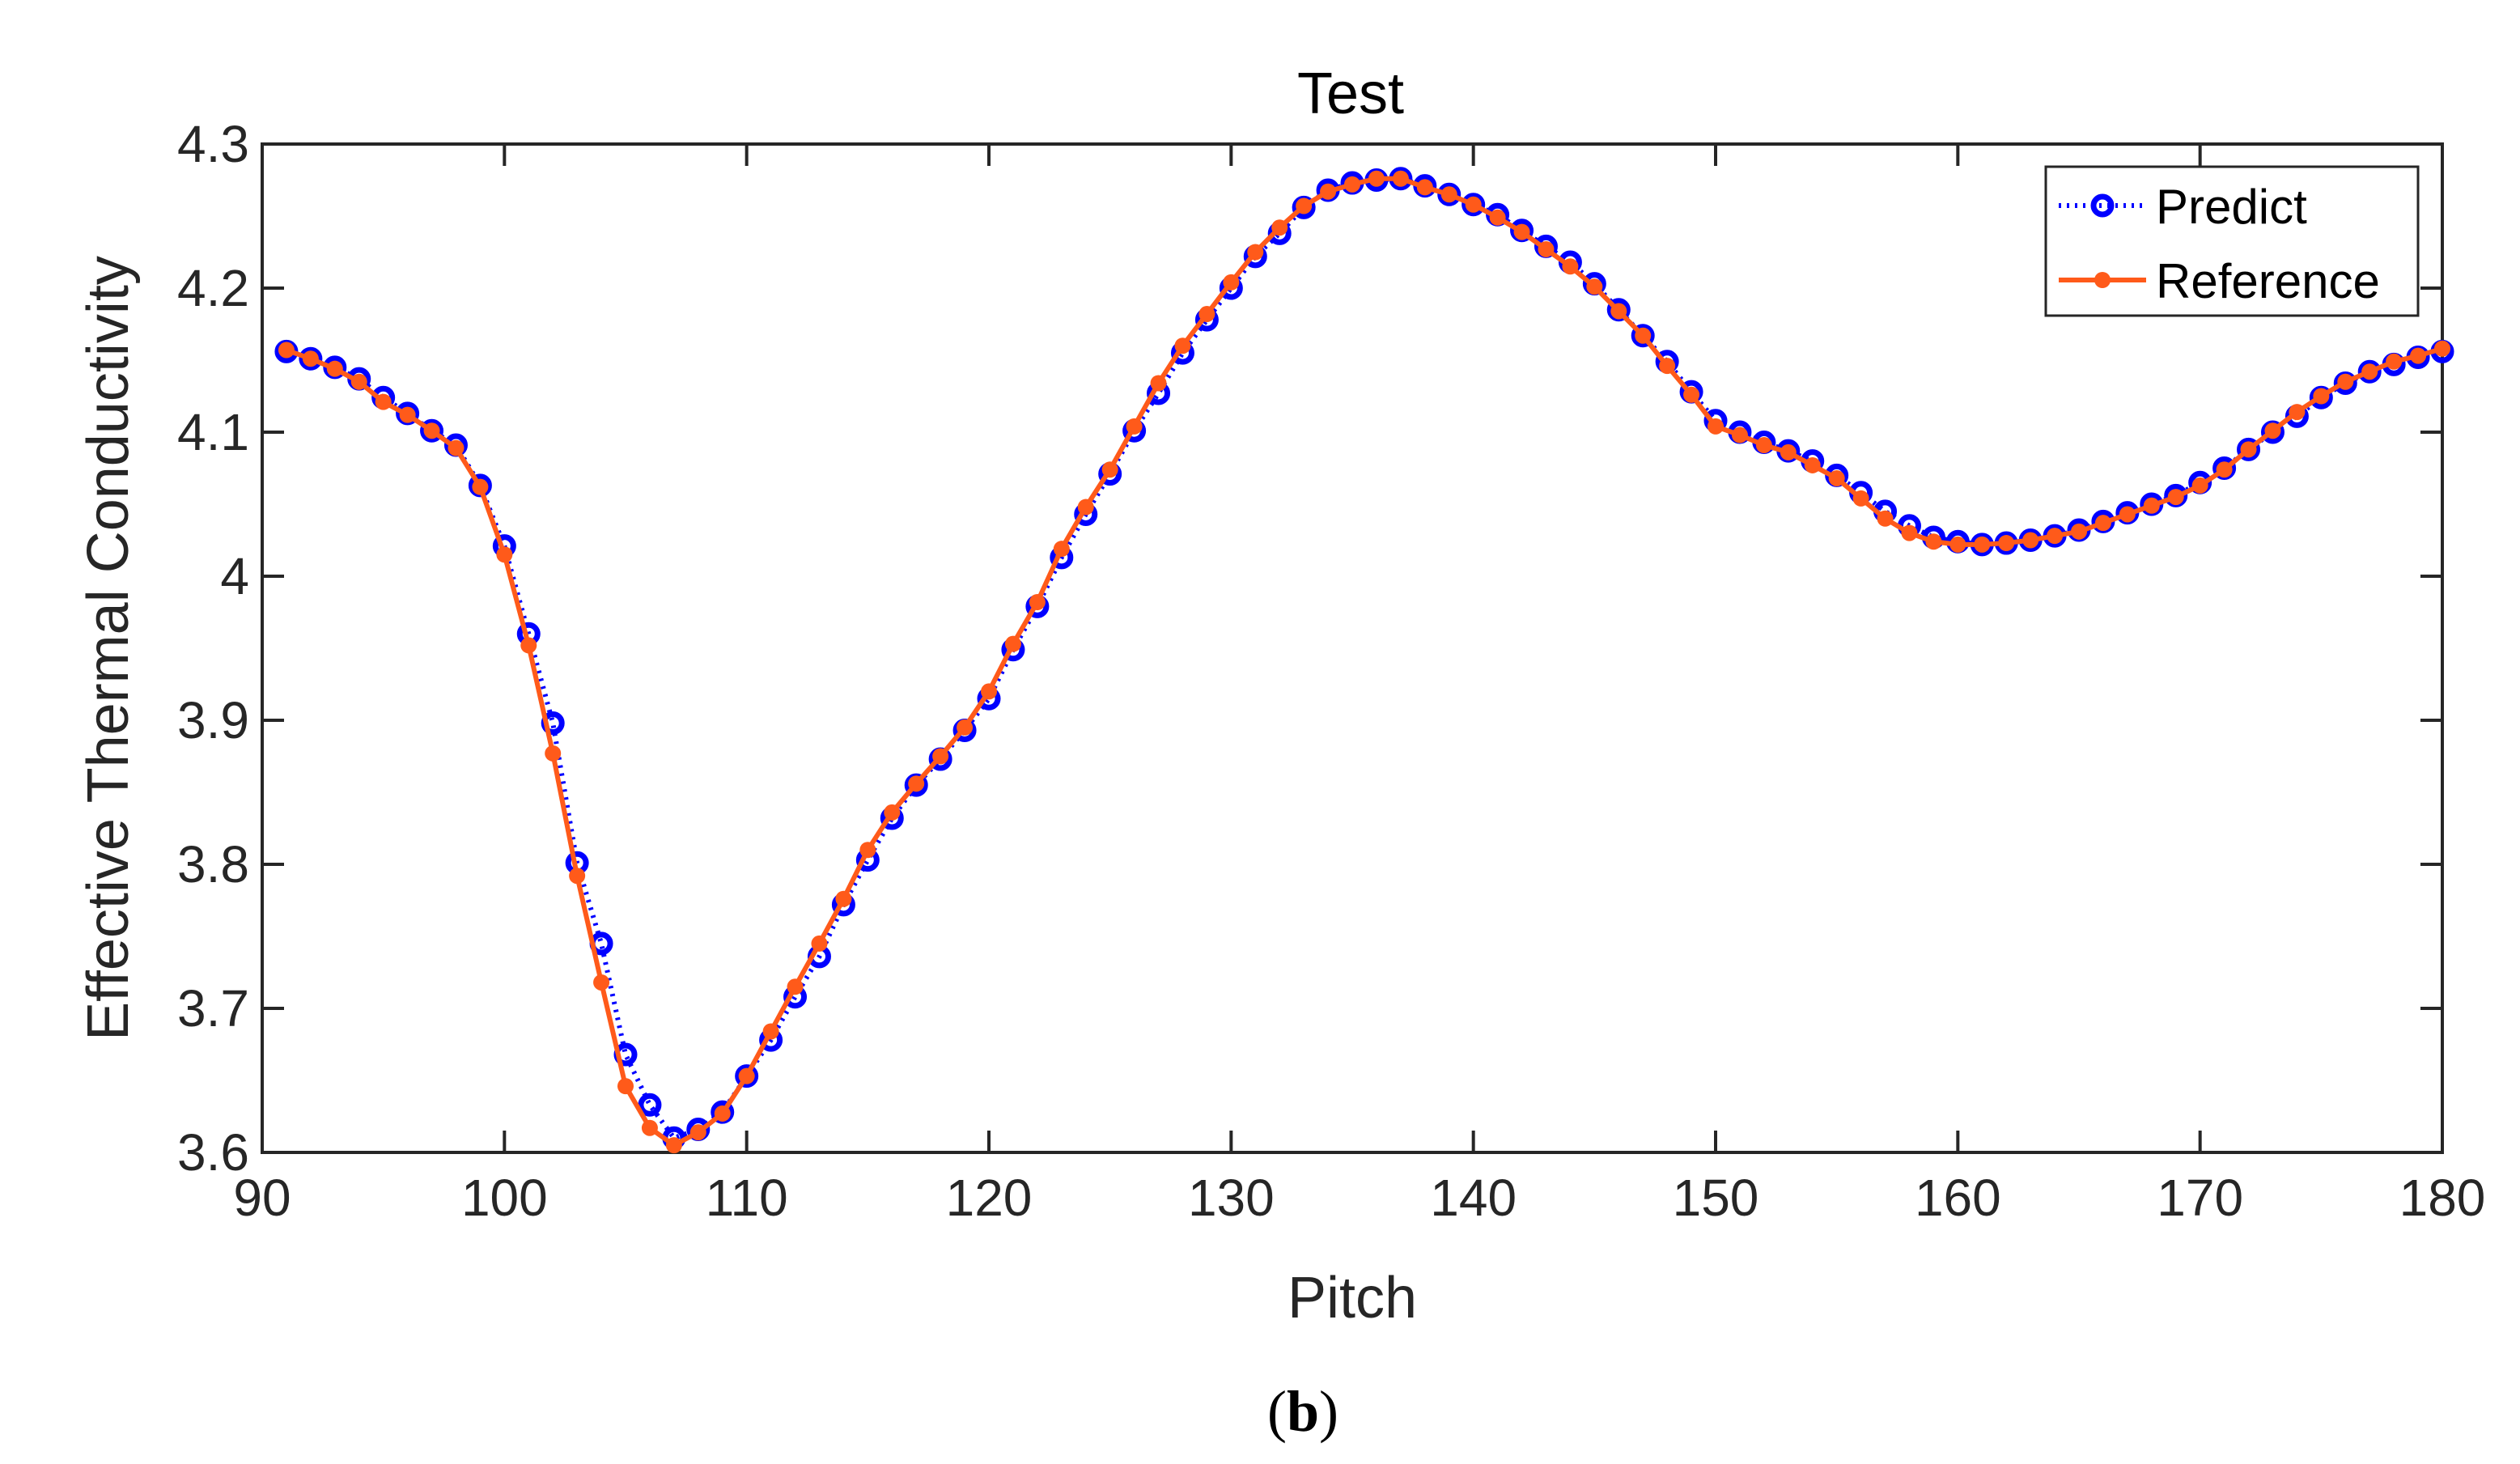 Image resolution: width=2520 pixels, height=1464 pixels. I want to click on legend-predict-marker, so click(2102, 205).